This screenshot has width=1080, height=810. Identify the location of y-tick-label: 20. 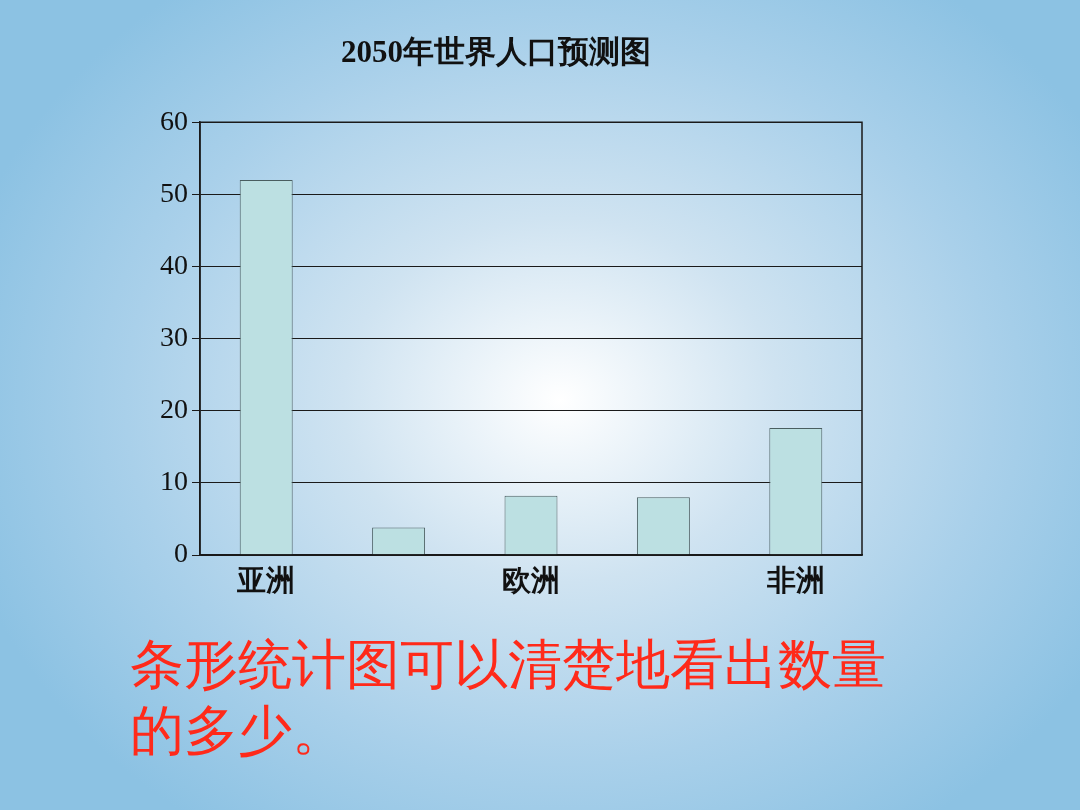
(174, 409).